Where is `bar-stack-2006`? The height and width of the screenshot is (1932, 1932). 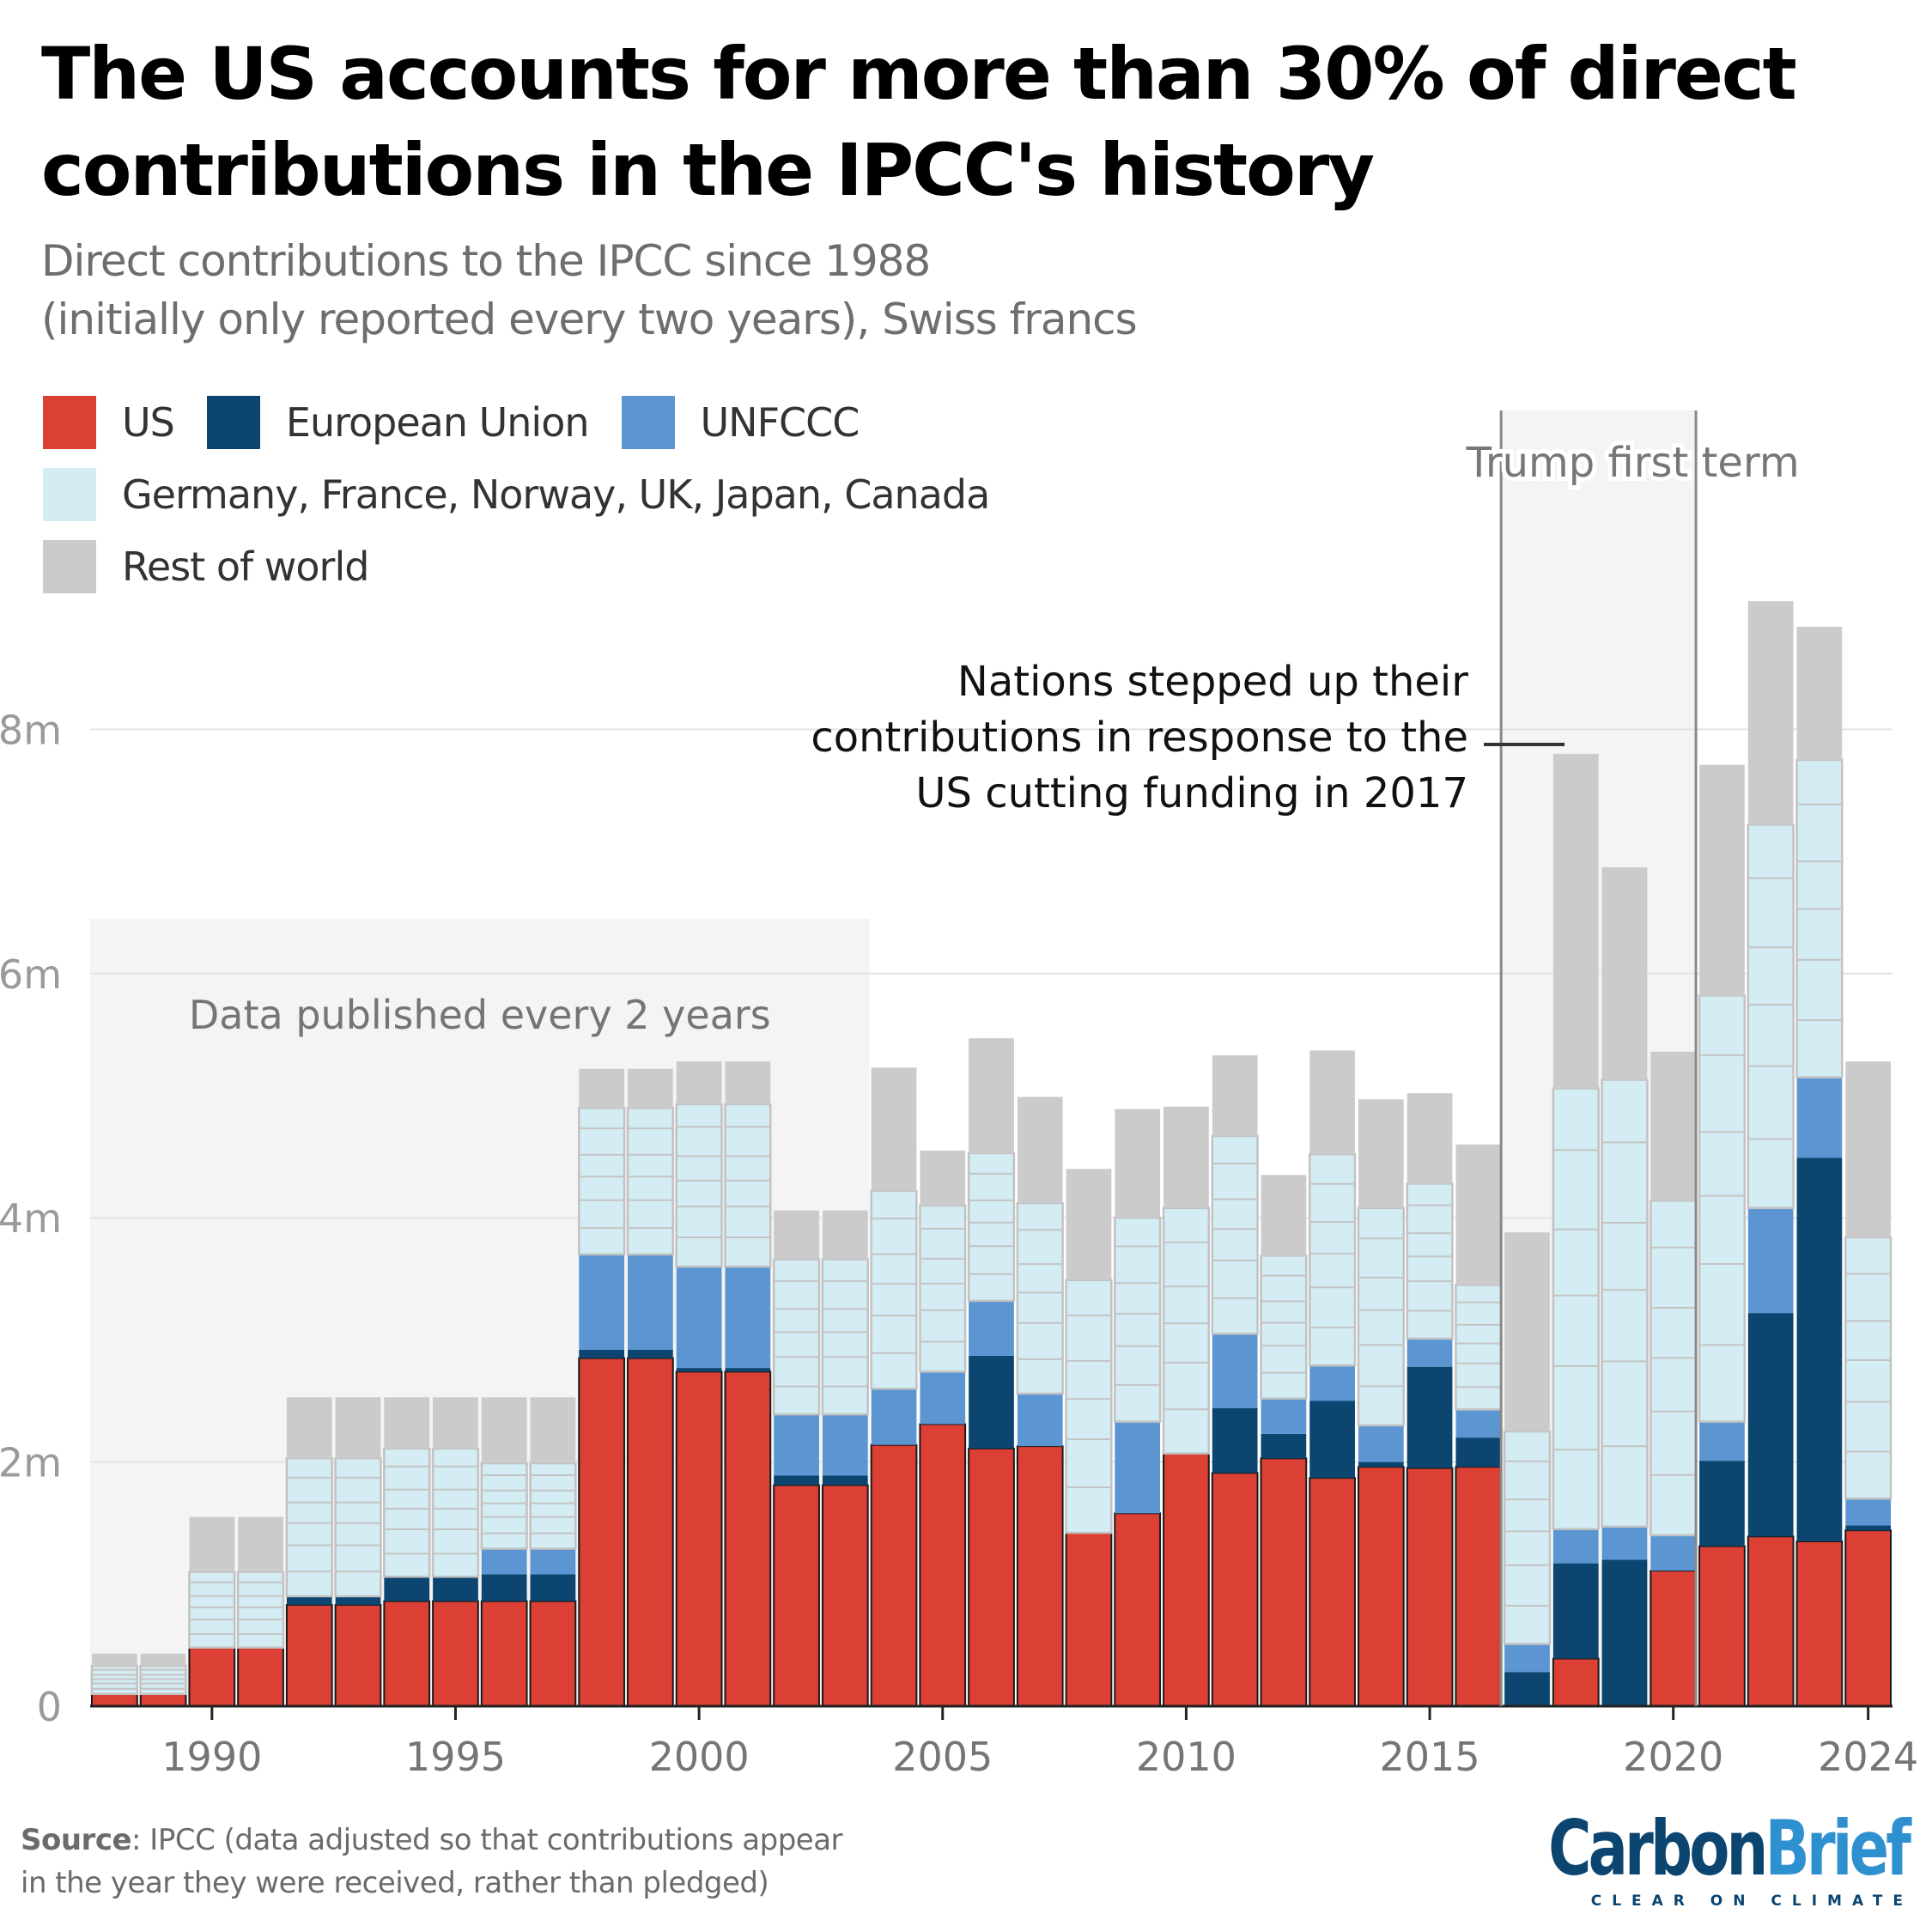
bar-stack-2006 is located at coordinates (991, 1372).